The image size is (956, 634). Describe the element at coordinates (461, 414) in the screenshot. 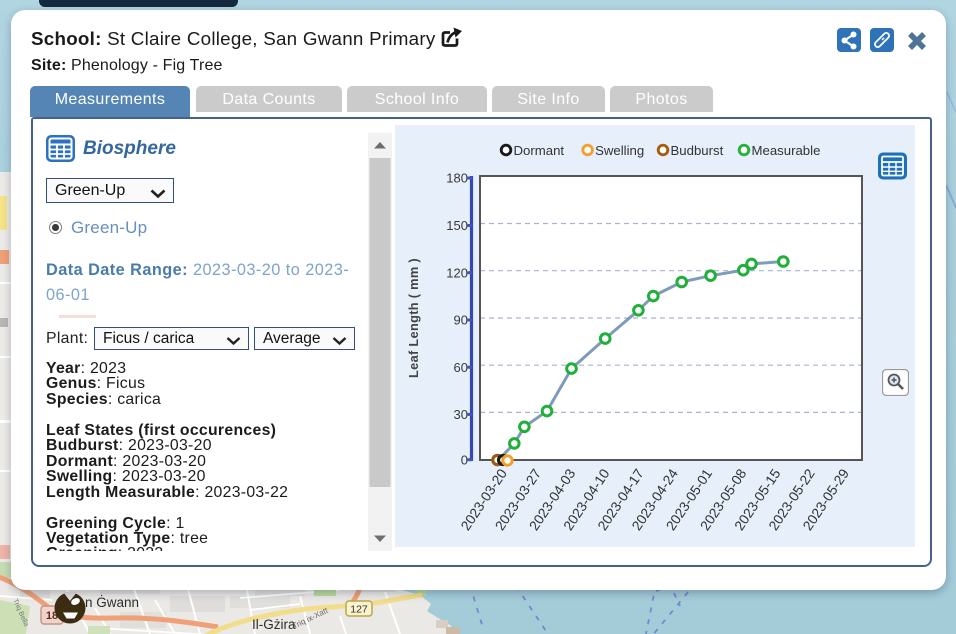

I see `svg-text: 30` at that location.